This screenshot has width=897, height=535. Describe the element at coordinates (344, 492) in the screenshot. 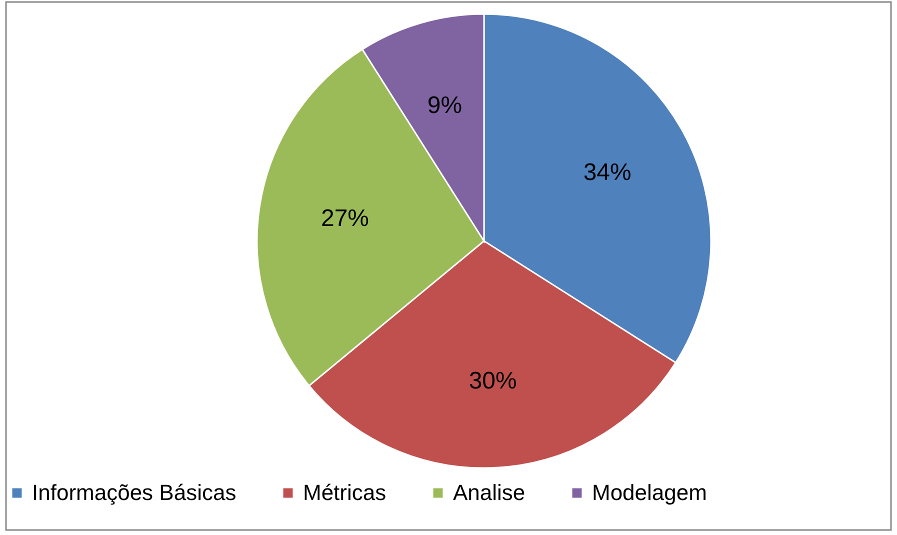

I see `legend-label: Métricas` at that location.